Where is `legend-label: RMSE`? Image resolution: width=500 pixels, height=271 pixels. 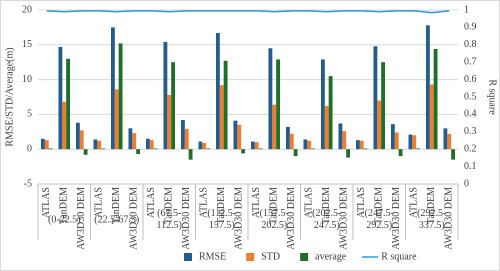
legend-label: RMSE is located at coordinates (212, 256).